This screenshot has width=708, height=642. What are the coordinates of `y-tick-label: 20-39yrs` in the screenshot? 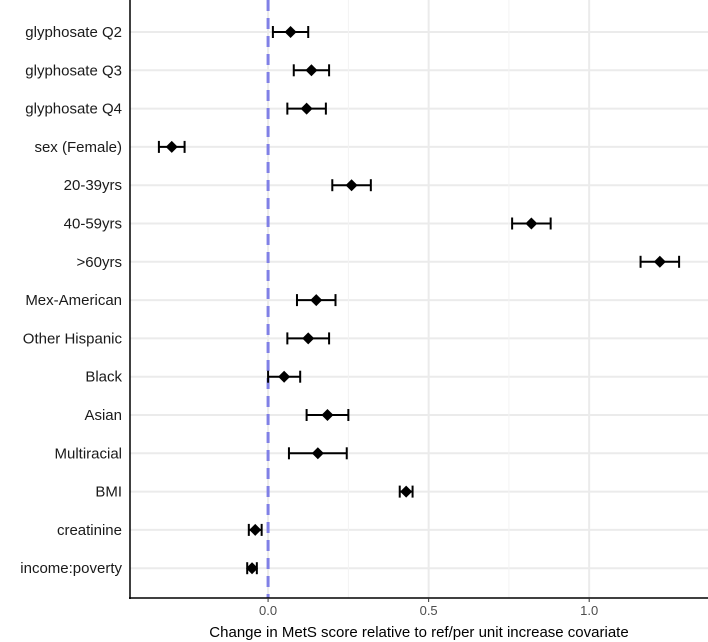 It's located at (93, 185).